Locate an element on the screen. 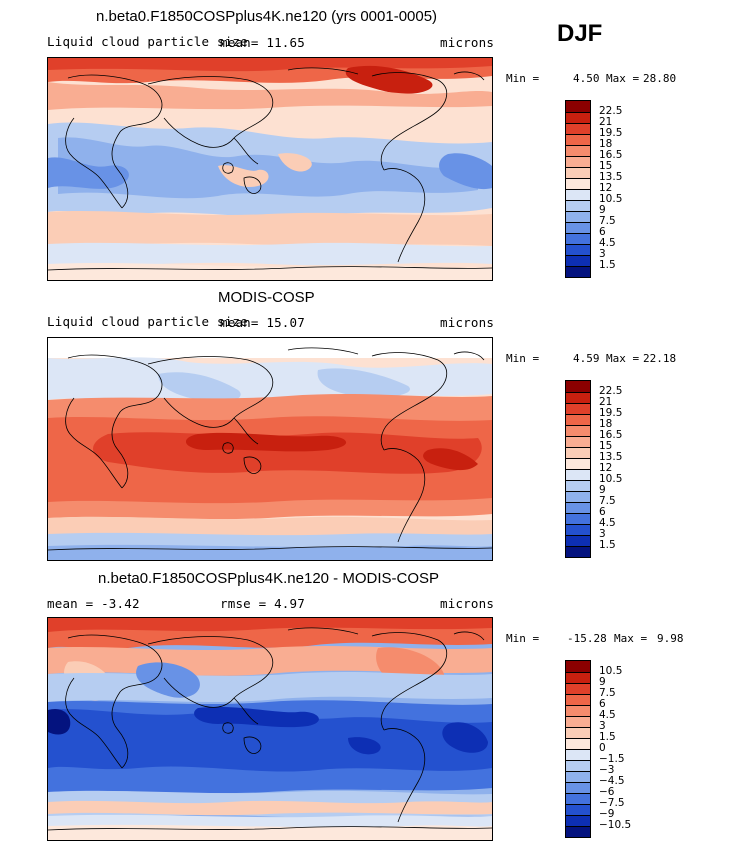 This screenshot has width=733, height=850. colorbar-tick-label: 12 is located at coordinates (606, 468).